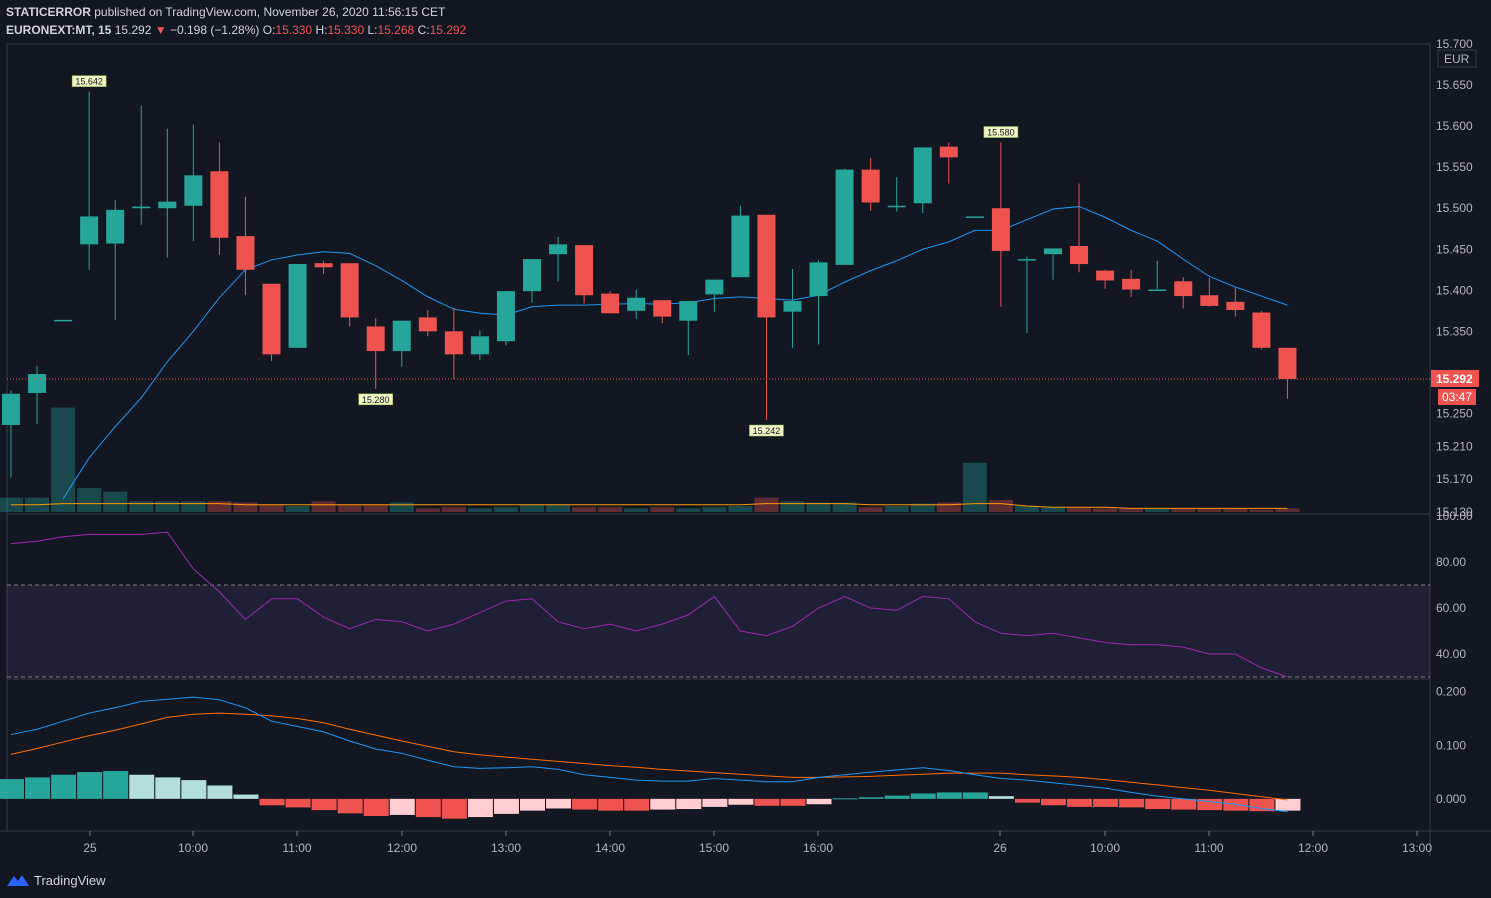 The width and height of the screenshot is (1491, 898). I want to click on down-arrow-icon: ▼, so click(160, 30).